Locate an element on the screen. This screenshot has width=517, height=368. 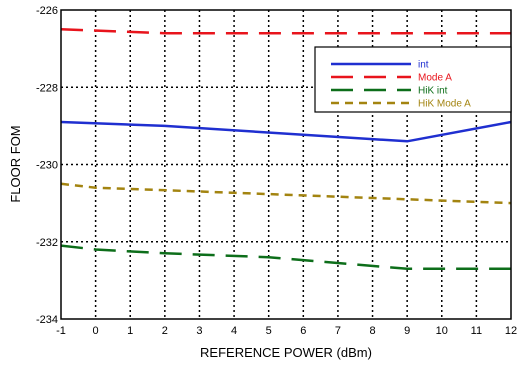
x-tick-label: 1 is located at coordinates (130, 331).